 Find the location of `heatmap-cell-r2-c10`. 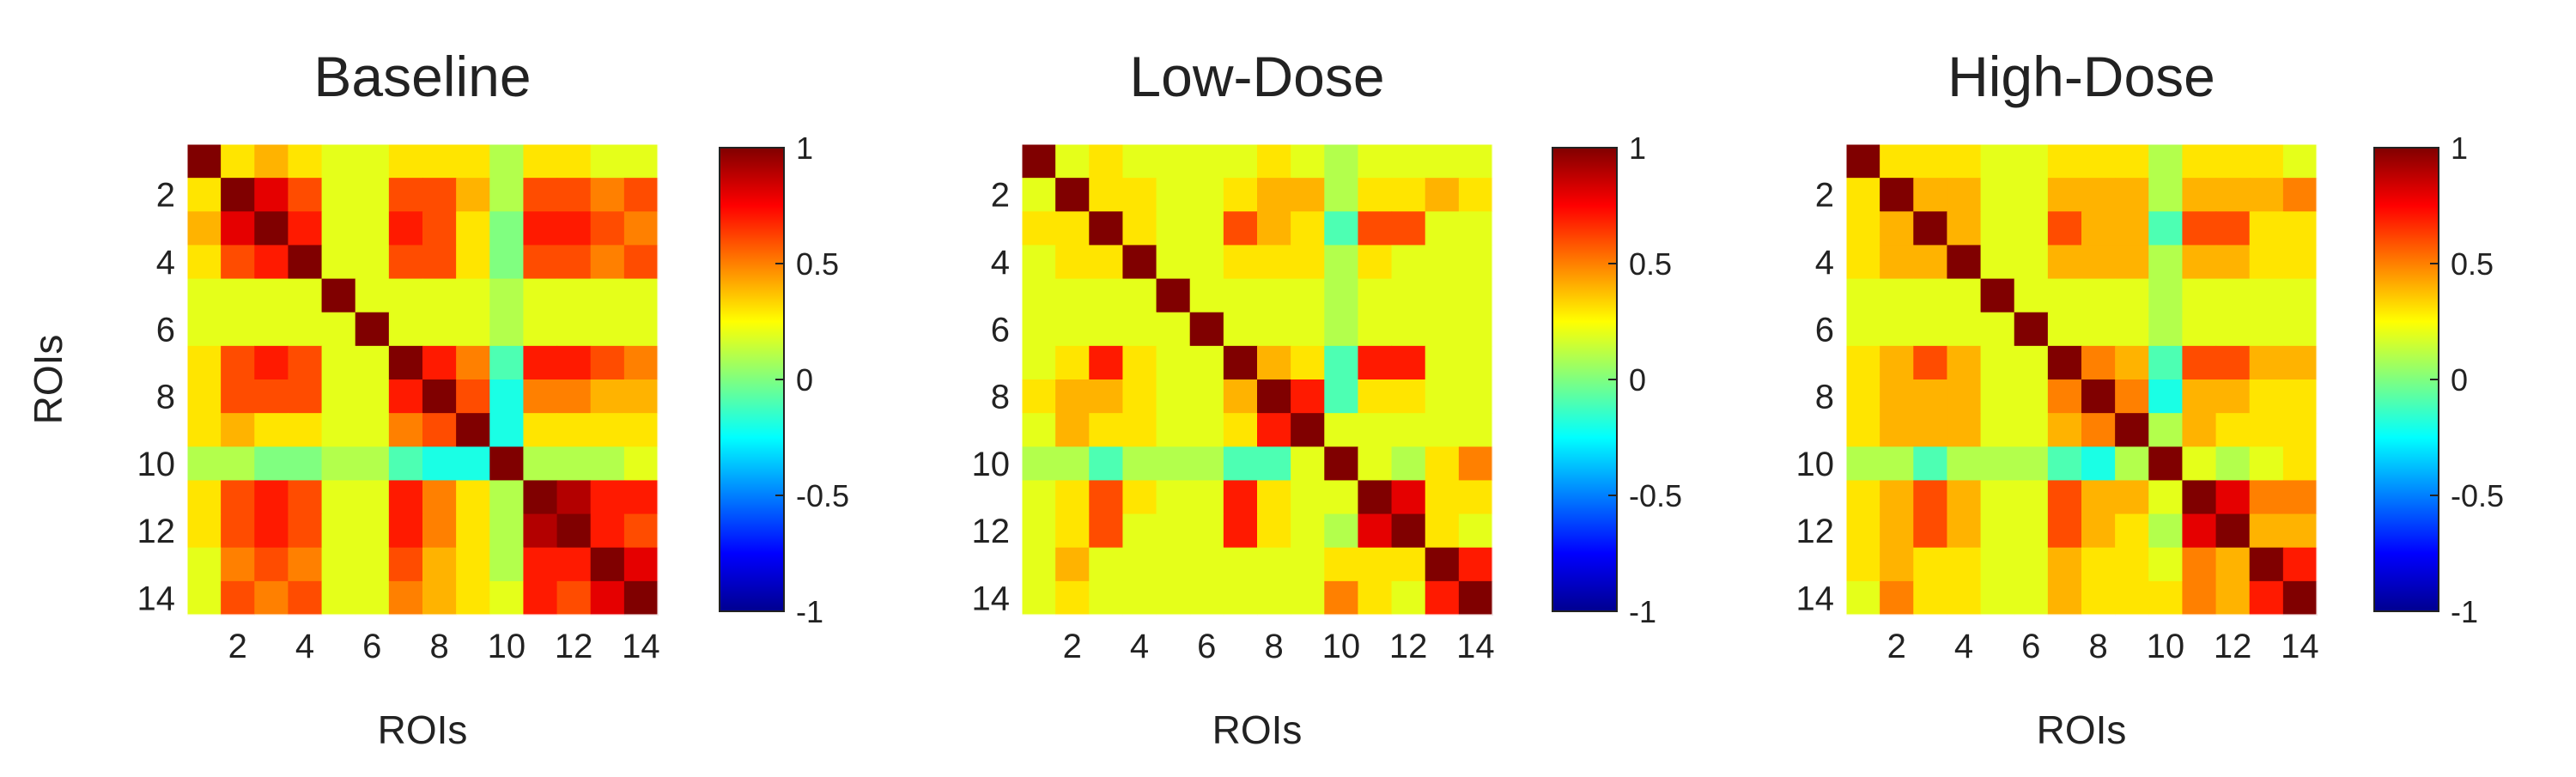

heatmap-cell-r2-c10 is located at coordinates (507, 195).